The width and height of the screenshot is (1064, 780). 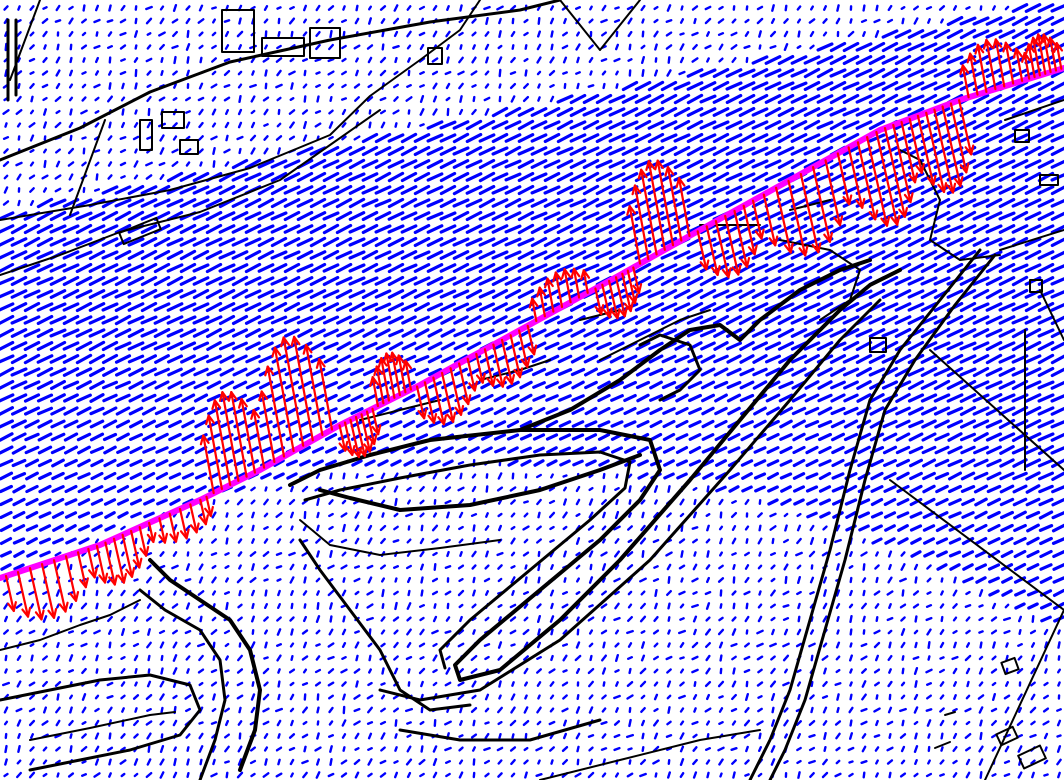 What do you see at coordinates (1034, 110) in the screenshot?
I see `parcel-line` at bounding box center [1034, 110].